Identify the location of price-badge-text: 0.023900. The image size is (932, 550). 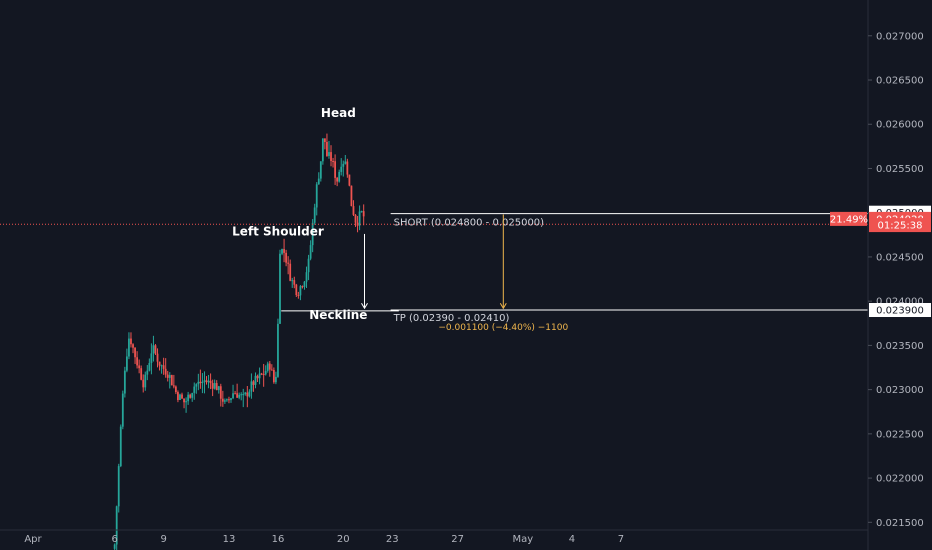
(900, 311).